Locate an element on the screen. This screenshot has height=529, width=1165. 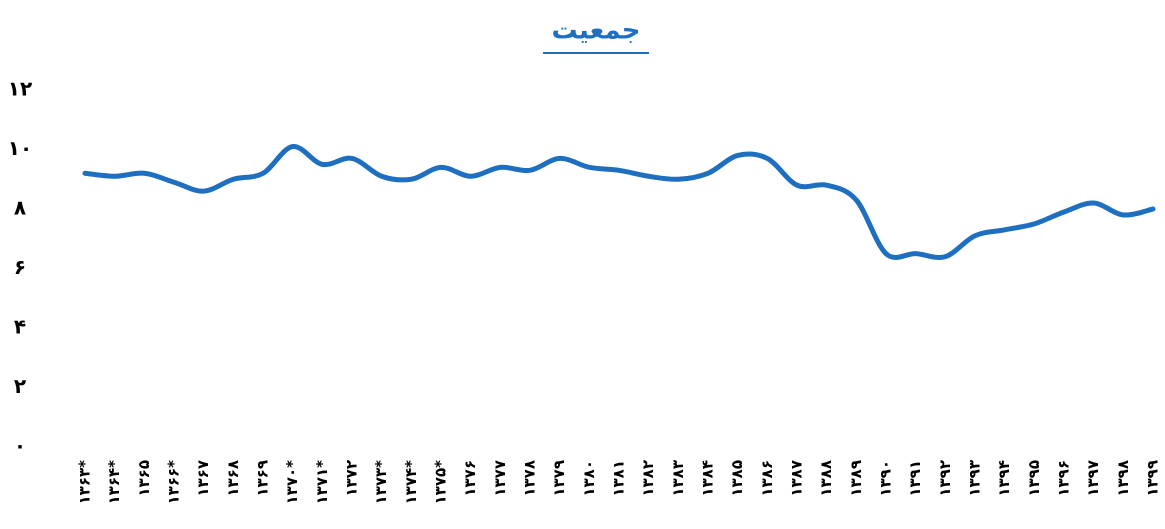
y-tick-label: ۱۲ is located at coordinates (20, 89).